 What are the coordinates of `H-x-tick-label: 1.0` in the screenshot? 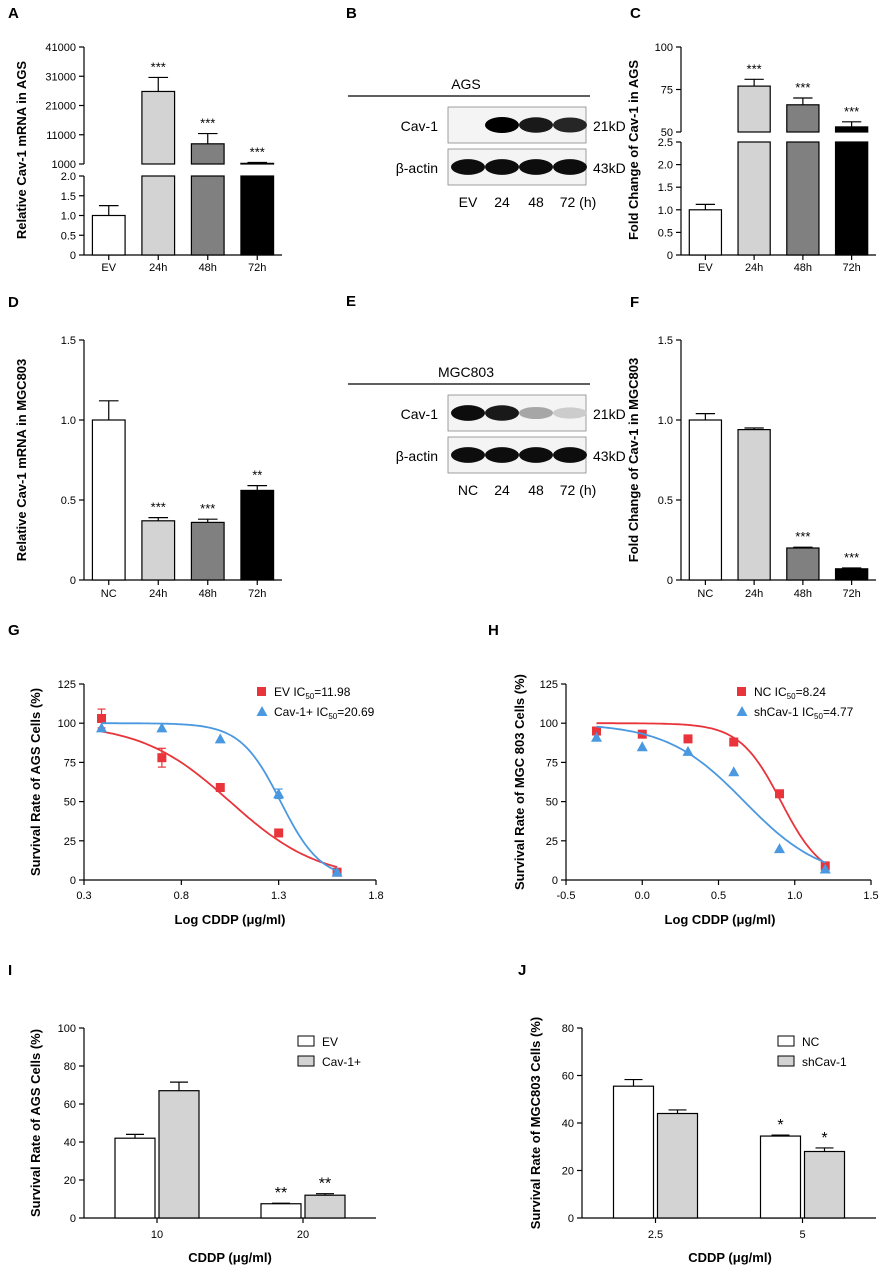 It's located at (794, 896).